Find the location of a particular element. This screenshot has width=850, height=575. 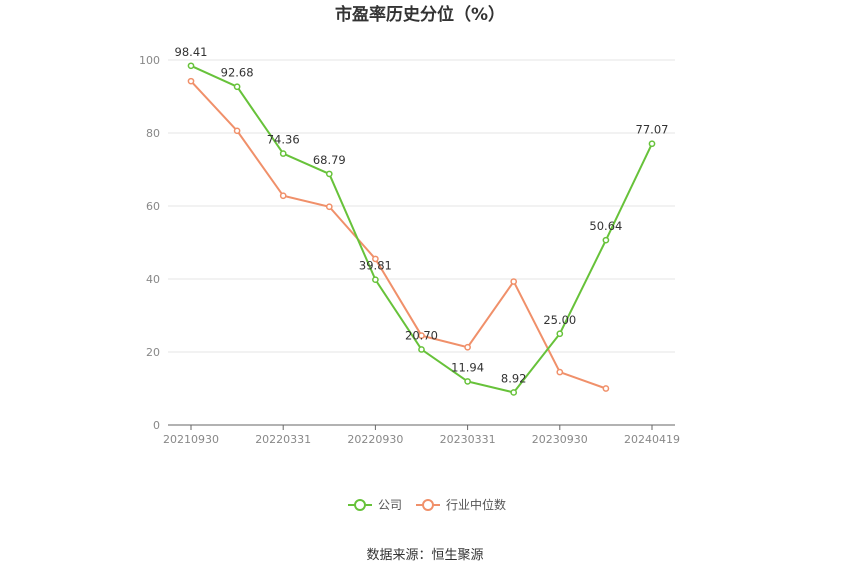

legend: 公司 行业中位数 is located at coordinates (427, 504).